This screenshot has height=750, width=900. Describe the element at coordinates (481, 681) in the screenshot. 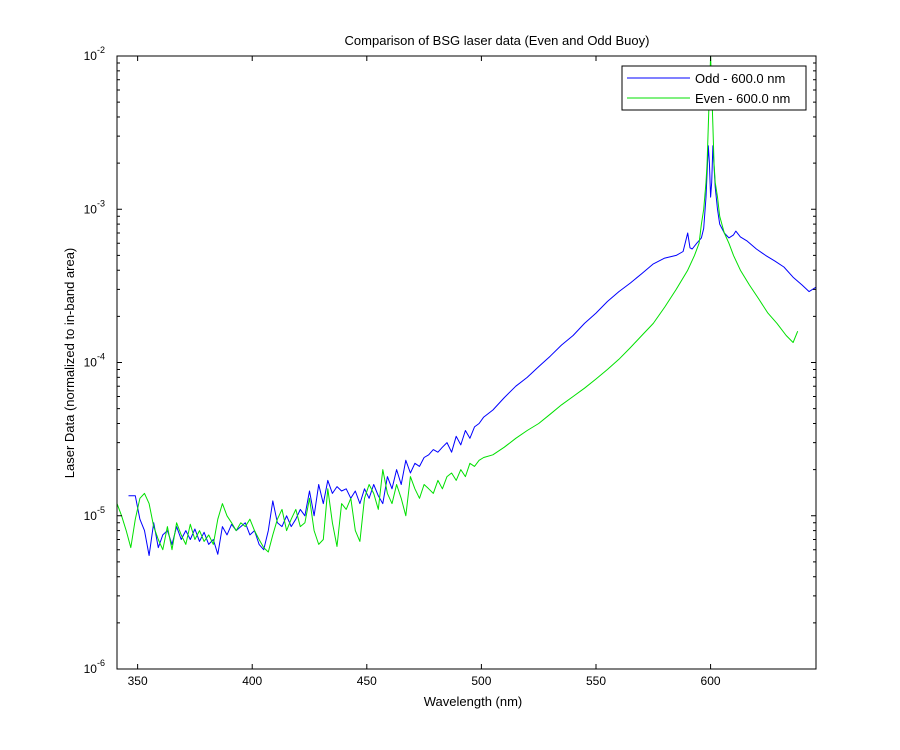

I see `x-tick-label: 500` at that location.